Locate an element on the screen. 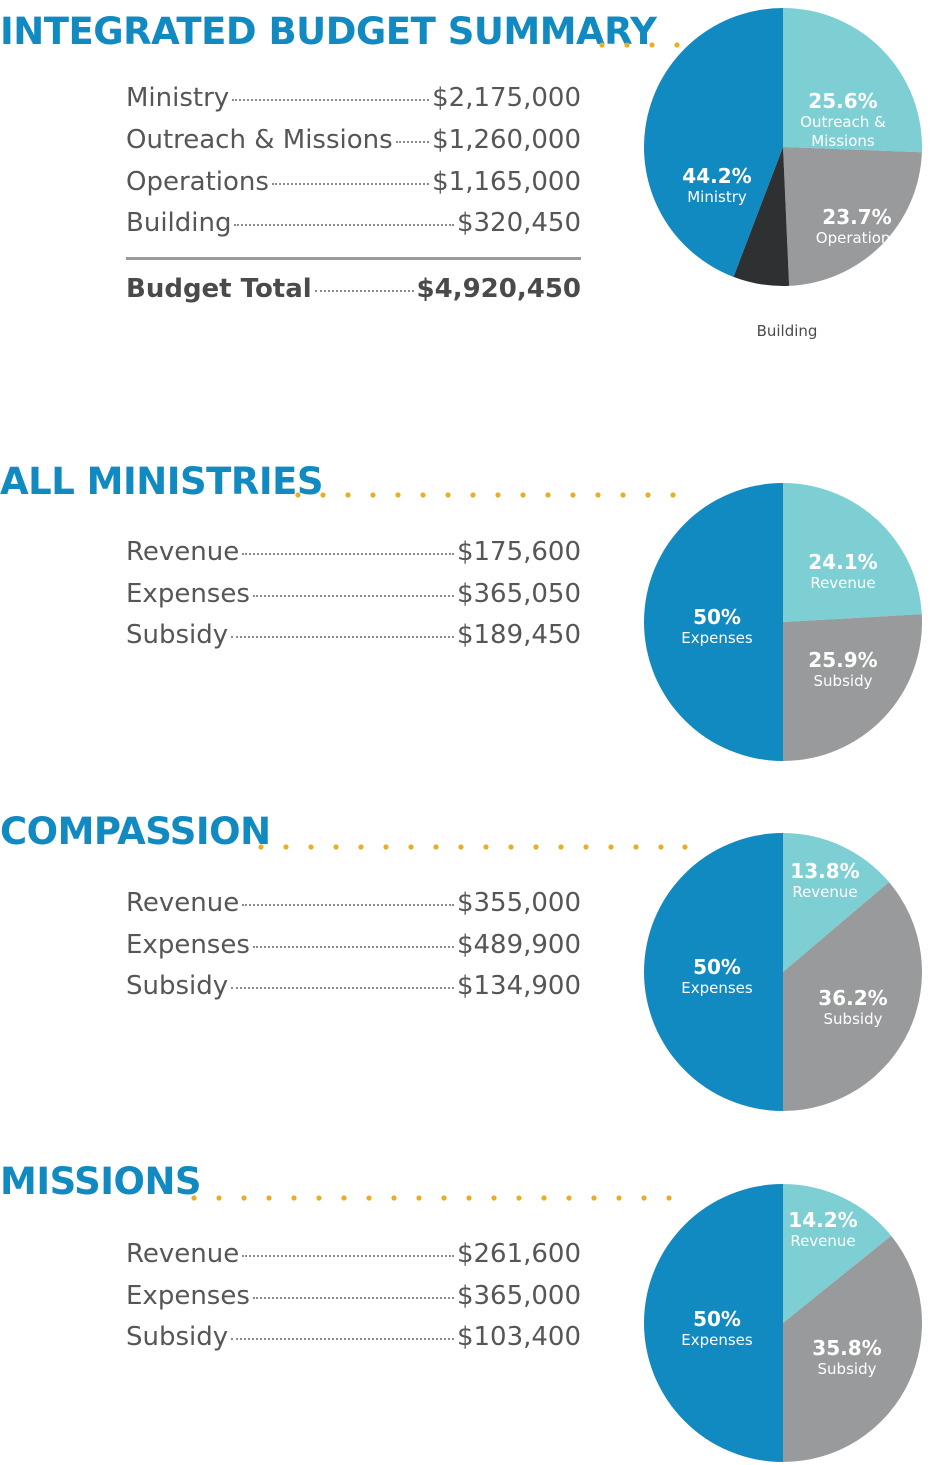 This screenshot has width=931, height=1465. row-value: $134,900 is located at coordinates (518, 986).